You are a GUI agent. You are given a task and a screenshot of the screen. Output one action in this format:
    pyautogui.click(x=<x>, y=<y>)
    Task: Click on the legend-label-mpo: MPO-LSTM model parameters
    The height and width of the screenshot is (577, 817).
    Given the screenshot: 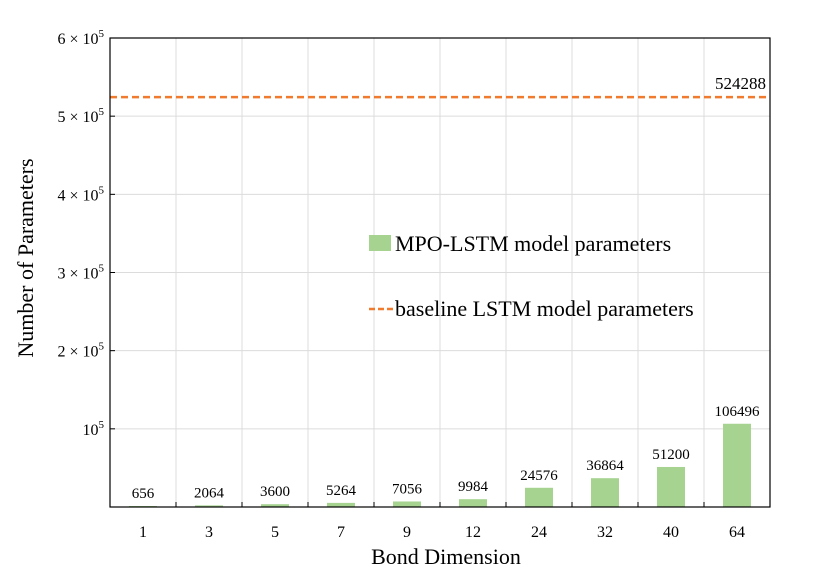 What is the action you would take?
    pyautogui.click(x=533, y=243)
    